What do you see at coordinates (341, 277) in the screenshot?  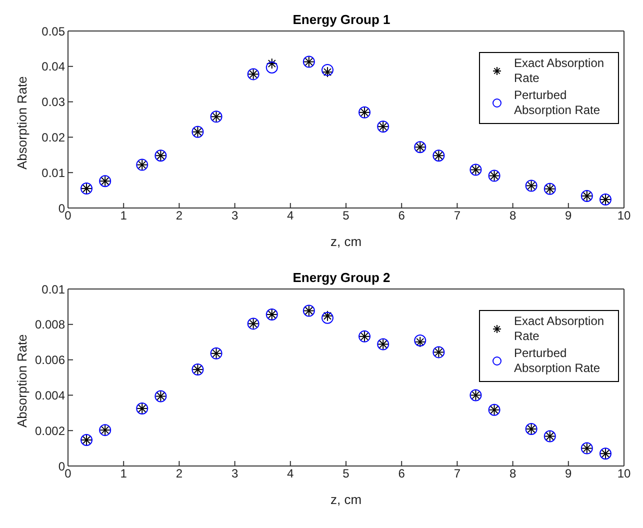 I see `chart-title: Energy Group 2` at bounding box center [341, 277].